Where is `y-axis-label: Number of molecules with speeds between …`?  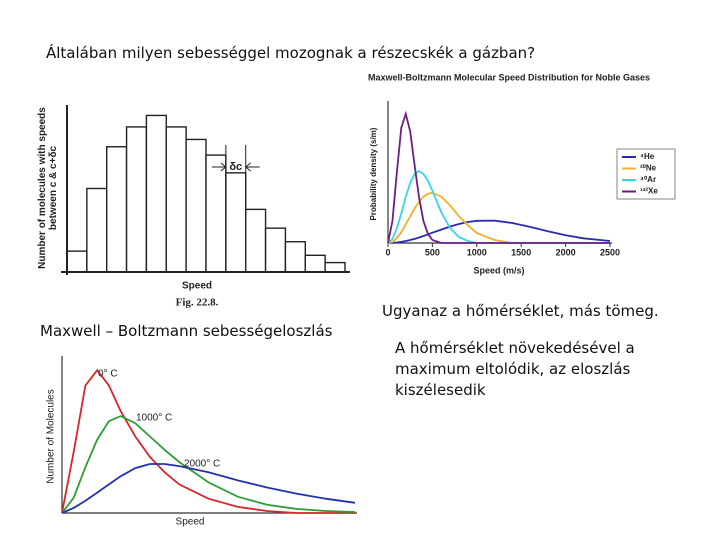
y-axis-label: Number of molecules with speeds between … is located at coordinates (48, 188).